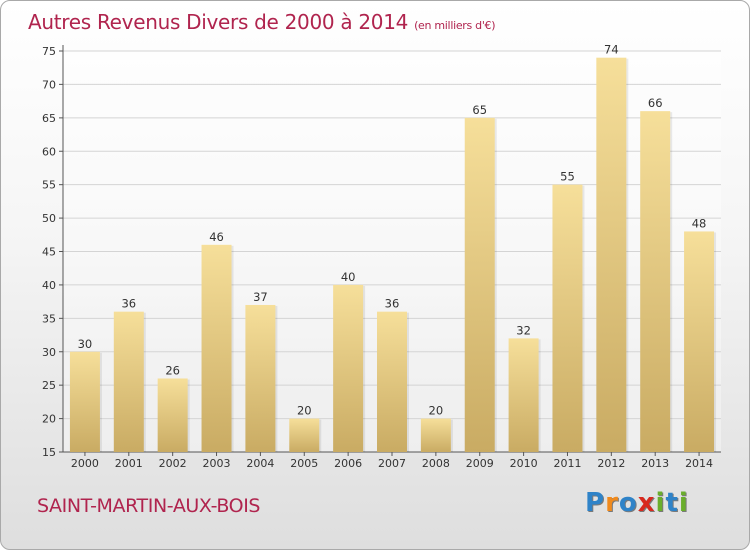 Image resolution: width=750 pixels, height=550 pixels. What do you see at coordinates (523, 330) in the screenshot?
I see `data-label: 32` at bounding box center [523, 330].